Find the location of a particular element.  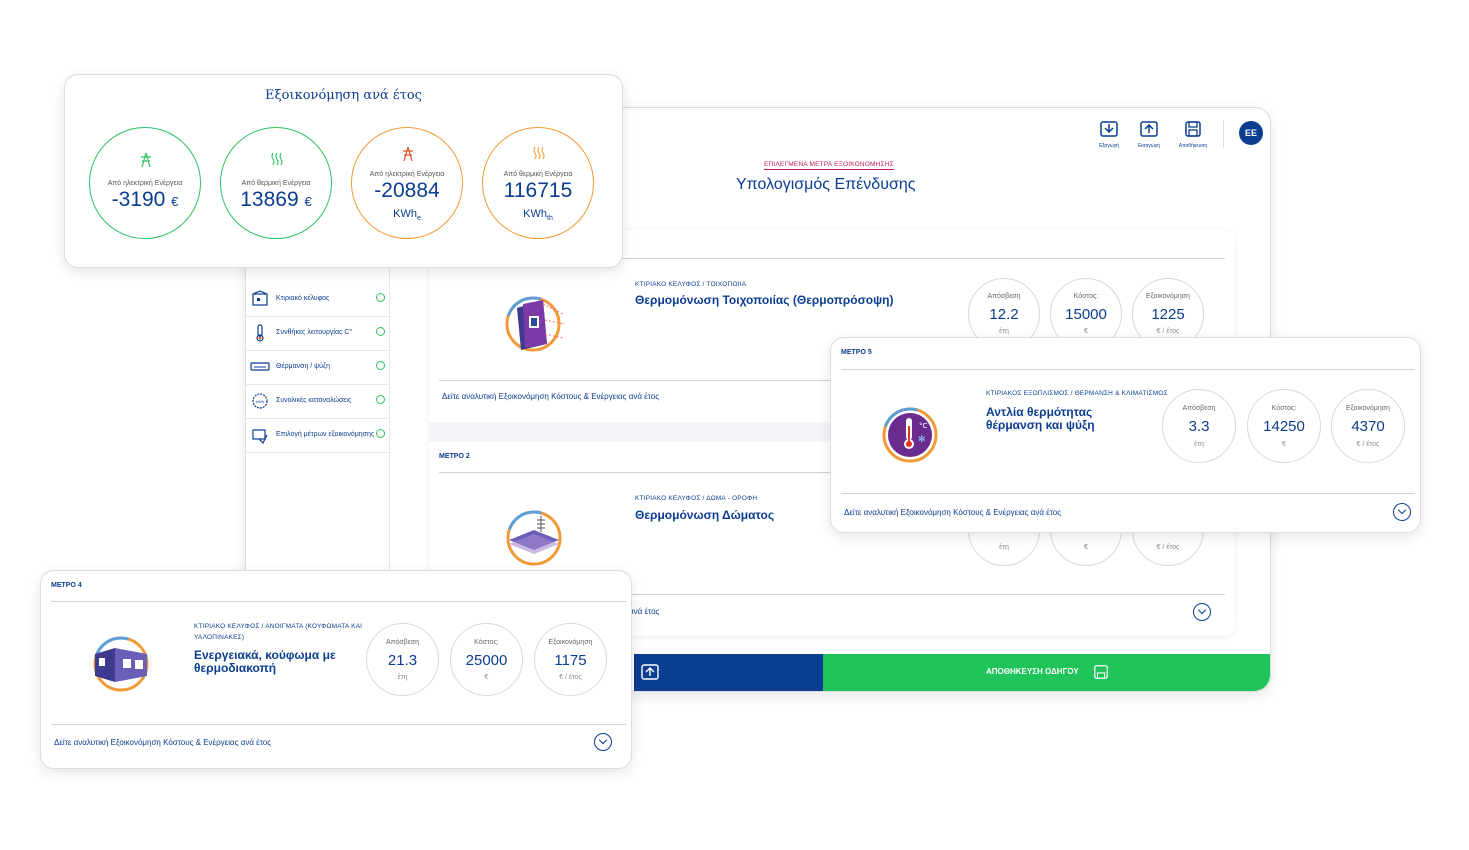

sidebar-item-total-consumption: kWh Συνολικές καταναλώσεις is located at coordinates (317, 402).